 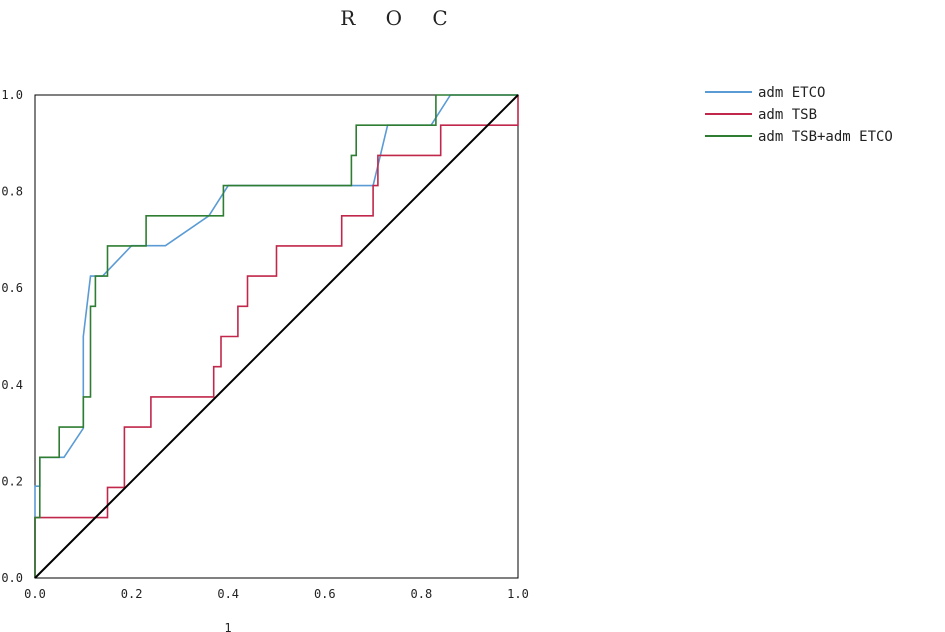 What do you see at coordinates (787, 115) in the screenshot?
I see `legend-label: adm TSB` at bounding box center [787, 115].